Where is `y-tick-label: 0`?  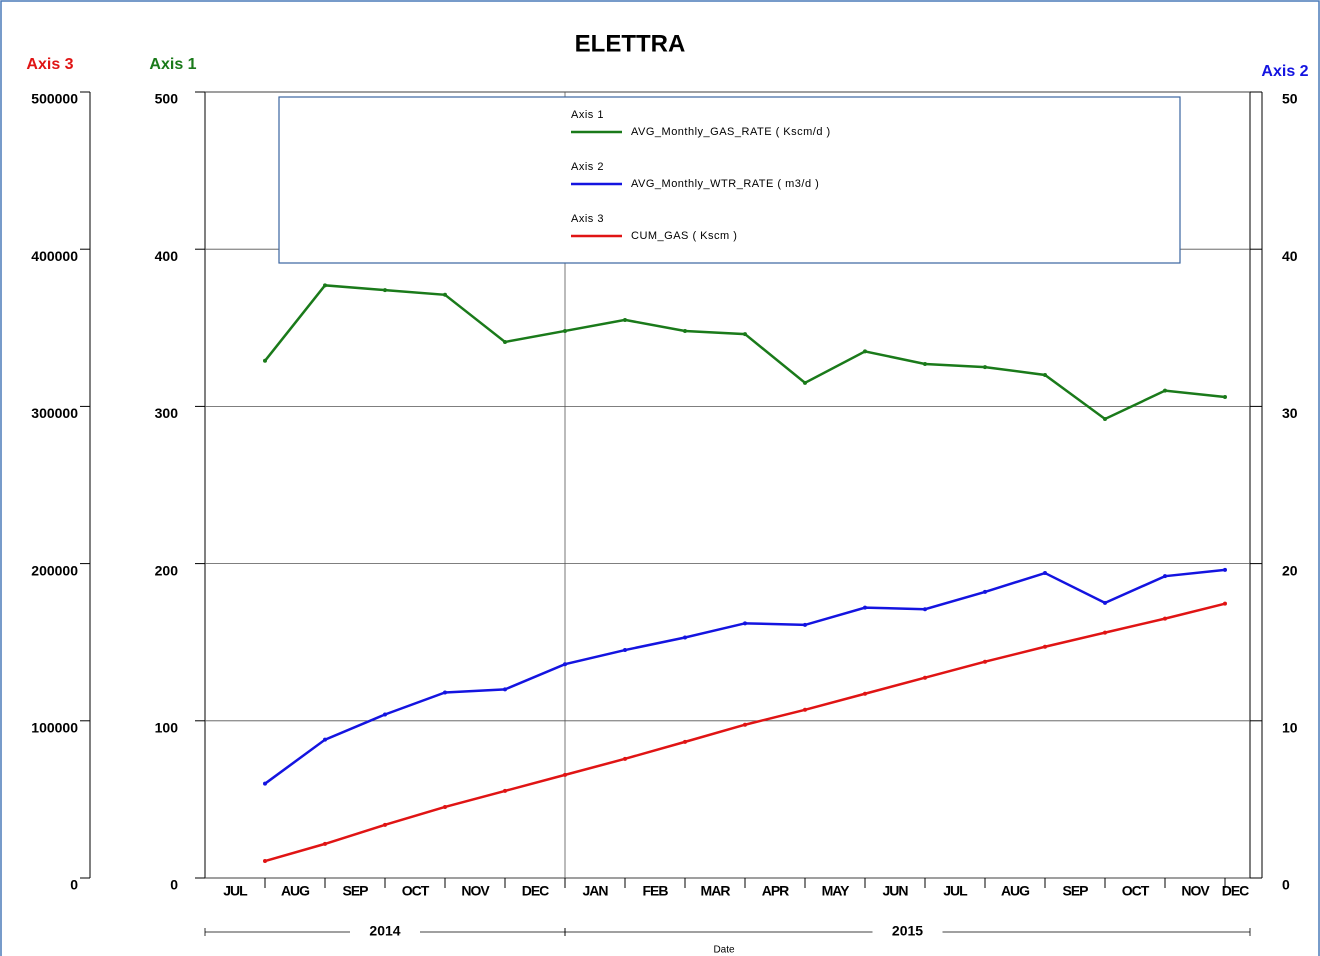
y-tick-label: 0 is located at coordinates (174, 885).